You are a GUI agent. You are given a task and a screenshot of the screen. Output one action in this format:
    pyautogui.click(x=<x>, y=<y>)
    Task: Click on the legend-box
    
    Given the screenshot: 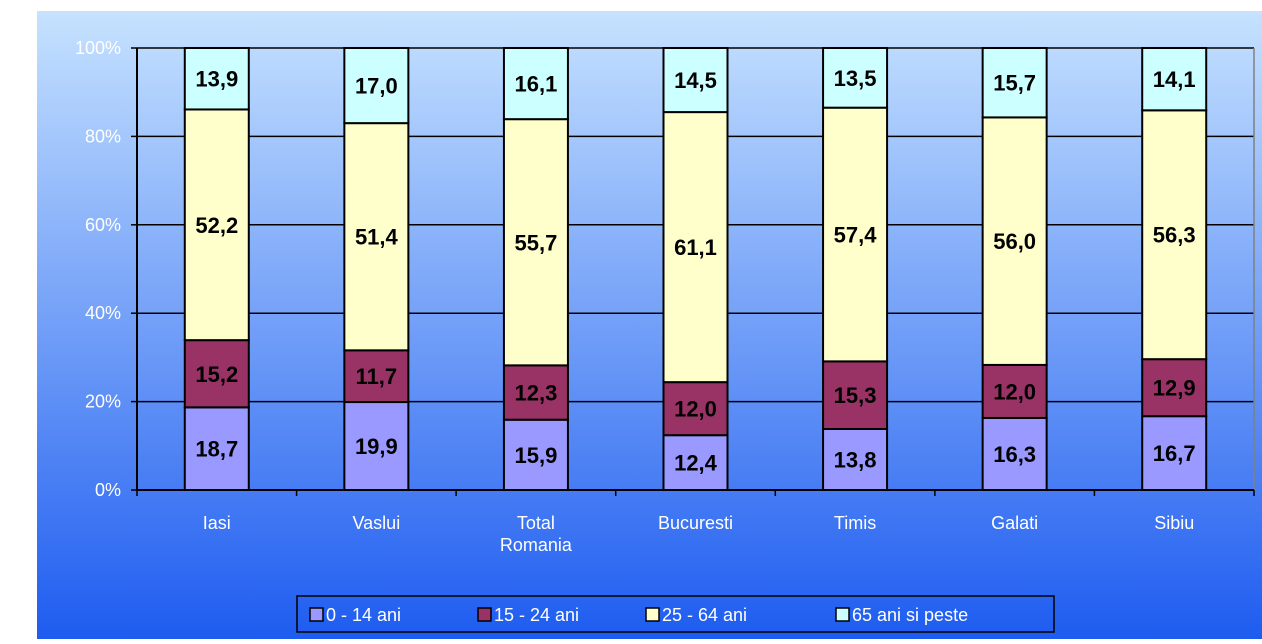 What is the action you would take?
    pyautogui.click(x=675, y=614)
    